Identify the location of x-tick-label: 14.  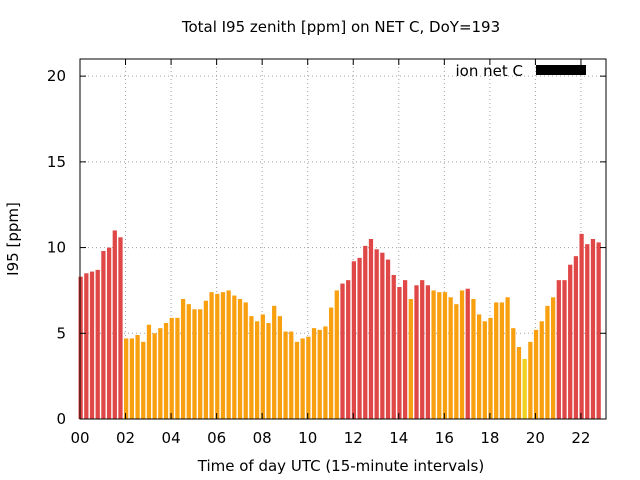
(398, 438).